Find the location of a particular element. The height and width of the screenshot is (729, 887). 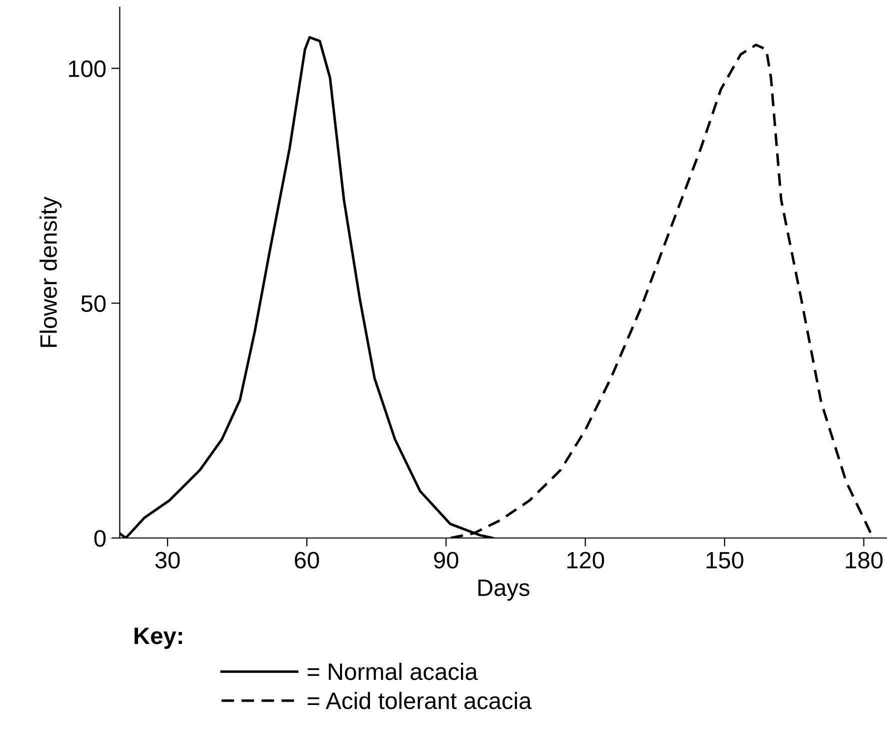

legend-label: = Normal acacia is located at coordinates (393, 671).